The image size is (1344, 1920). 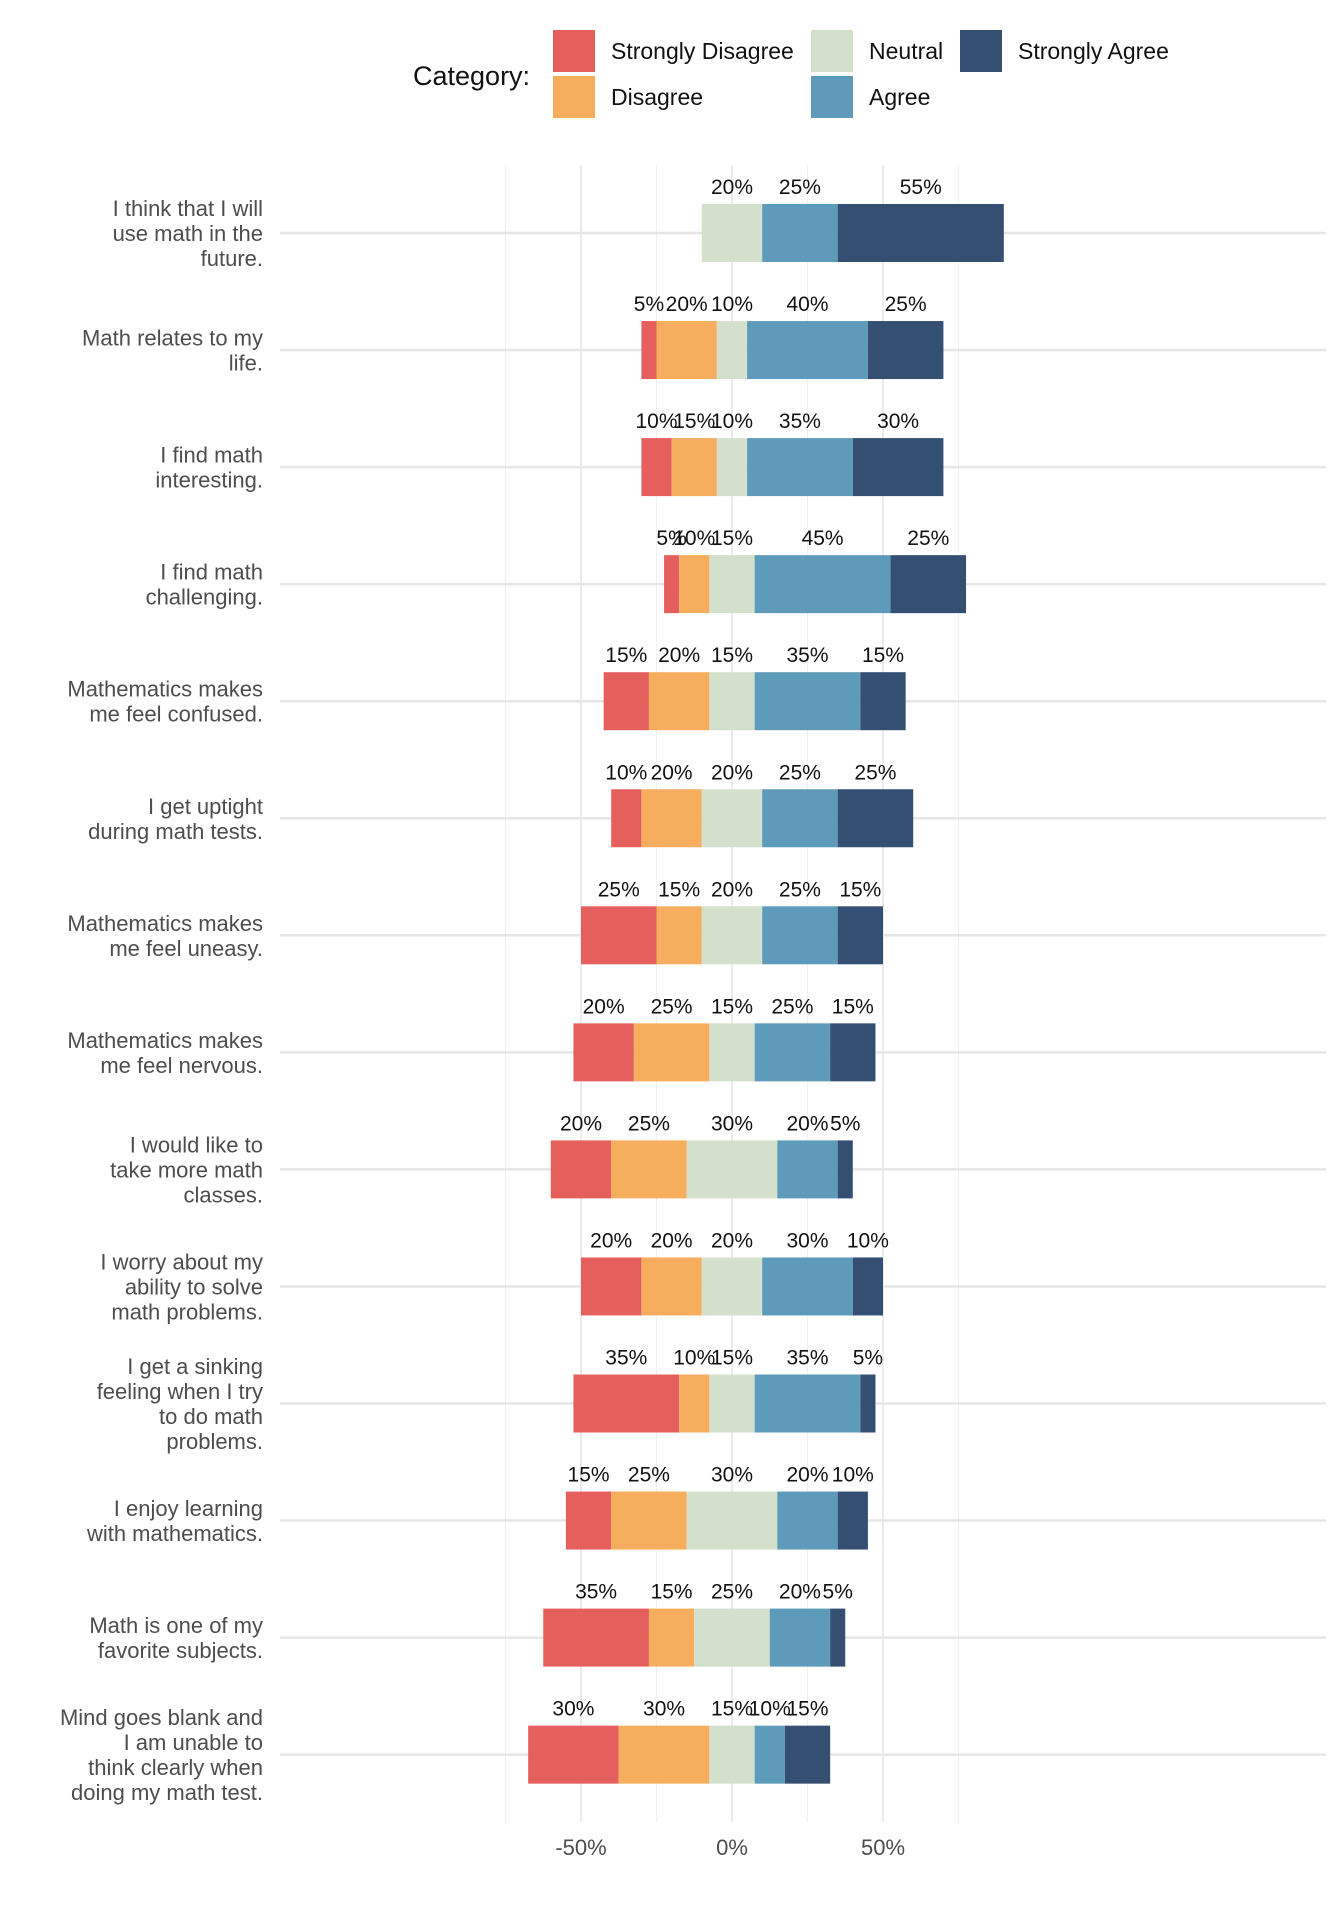 I want to click on data-label-disagree: 25%, so click(x=672, y=1006).